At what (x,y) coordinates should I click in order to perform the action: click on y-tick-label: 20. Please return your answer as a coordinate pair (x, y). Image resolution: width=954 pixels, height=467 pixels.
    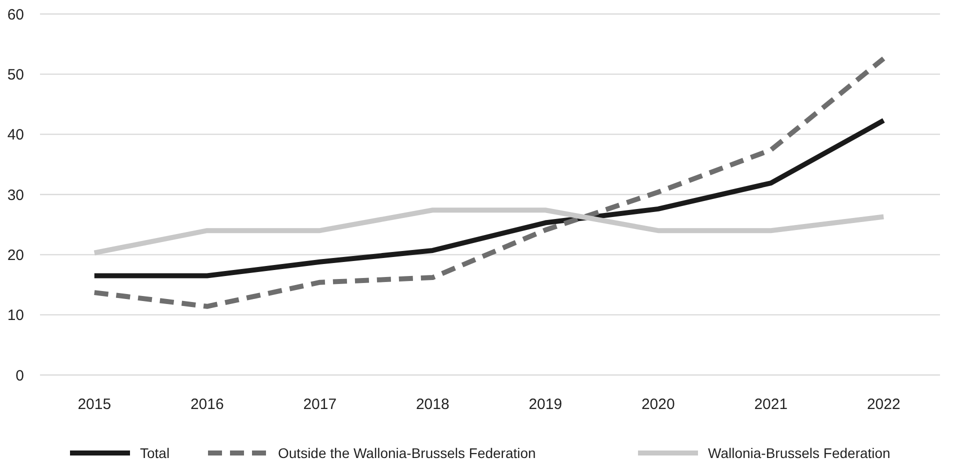
    Looking at the image, I should click on (15, 255).